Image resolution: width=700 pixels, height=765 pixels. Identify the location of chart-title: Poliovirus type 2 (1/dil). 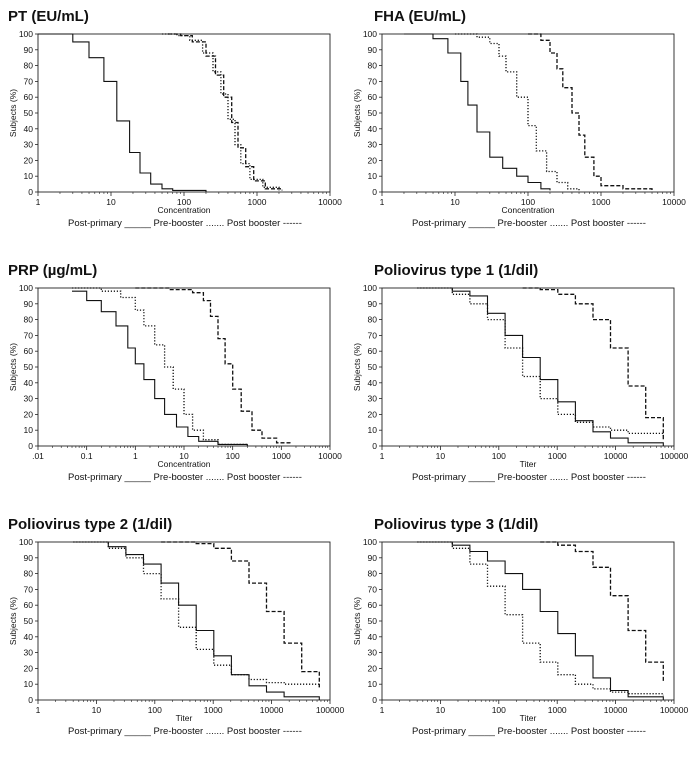
(90, 524).